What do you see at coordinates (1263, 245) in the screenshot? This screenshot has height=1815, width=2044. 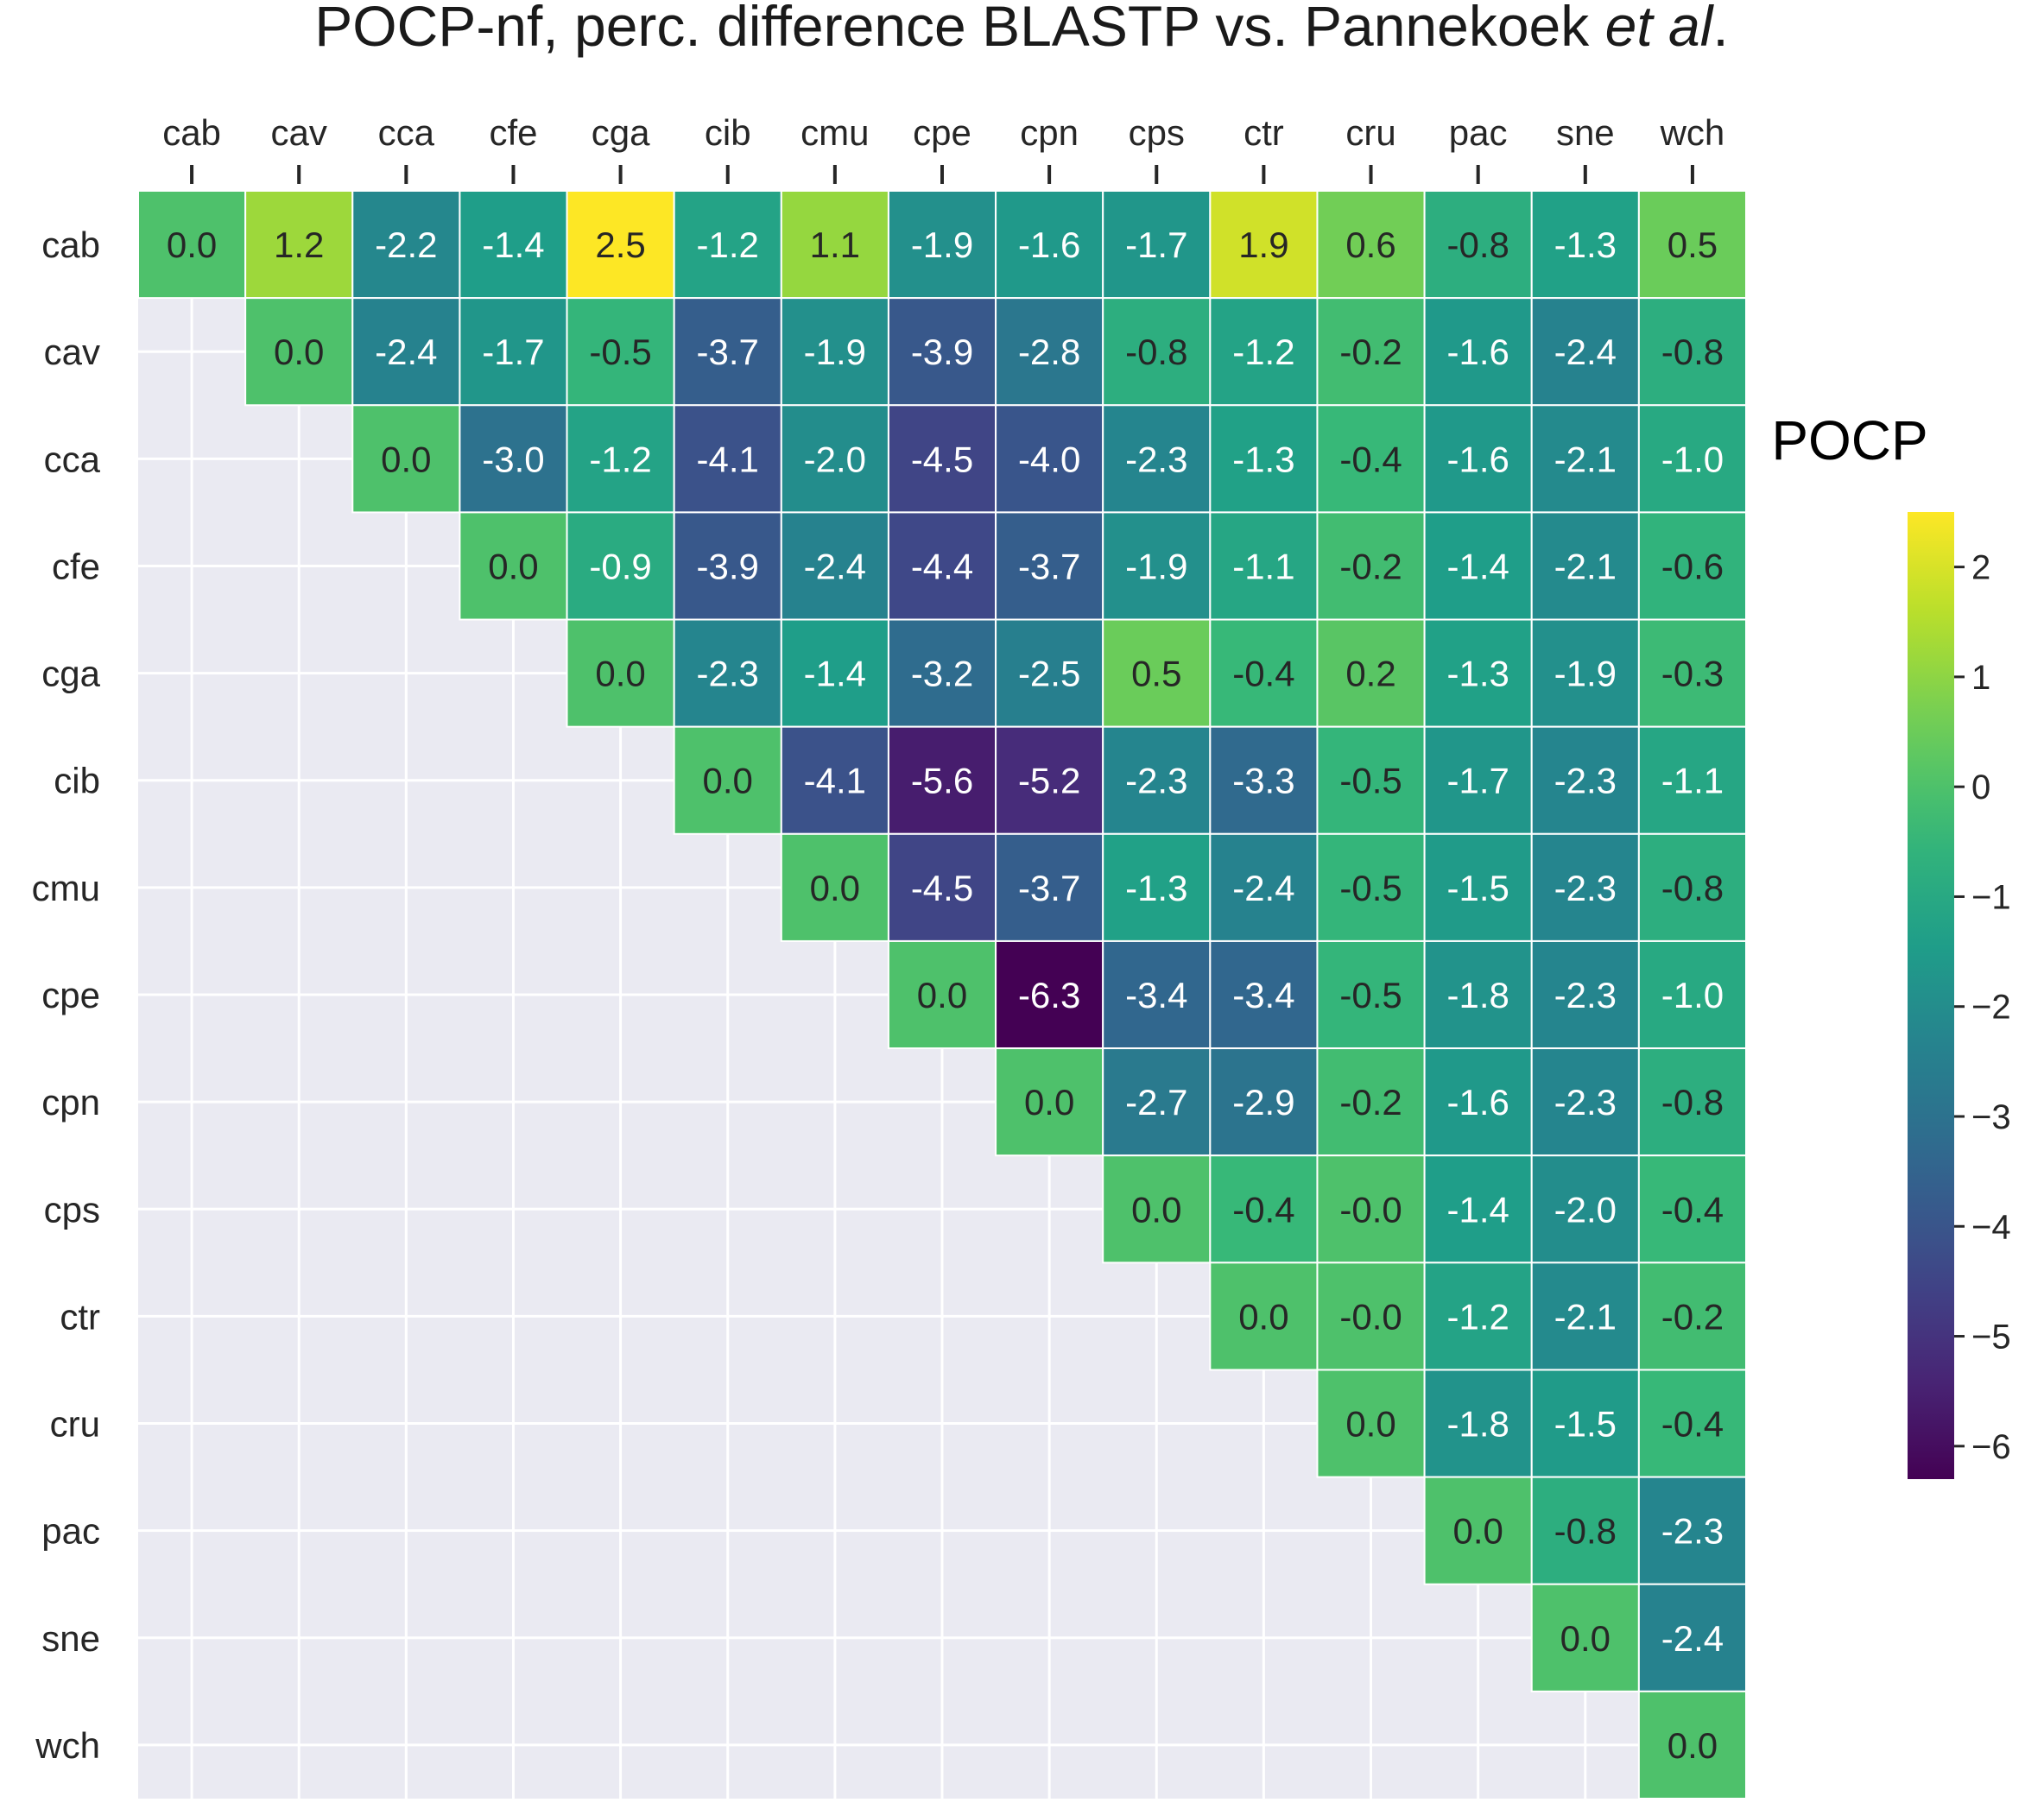 I see `cell-value-label: 1.9` at bounding box center [1263, 245].